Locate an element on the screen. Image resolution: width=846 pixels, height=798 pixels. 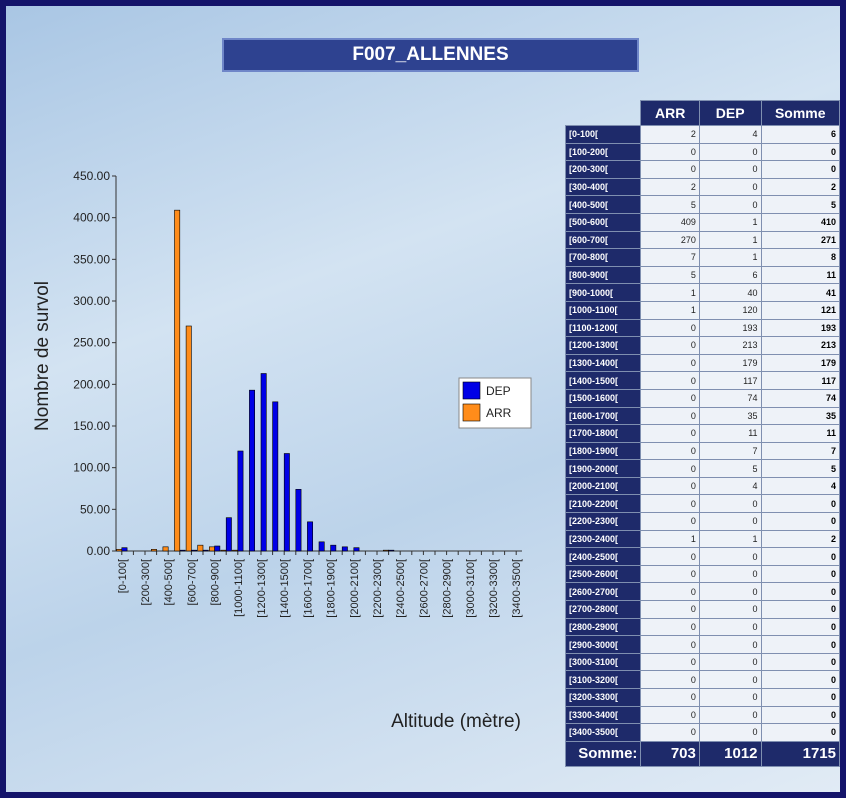
x-tick-label: [800-900[ is located at coordinates (216, 582).